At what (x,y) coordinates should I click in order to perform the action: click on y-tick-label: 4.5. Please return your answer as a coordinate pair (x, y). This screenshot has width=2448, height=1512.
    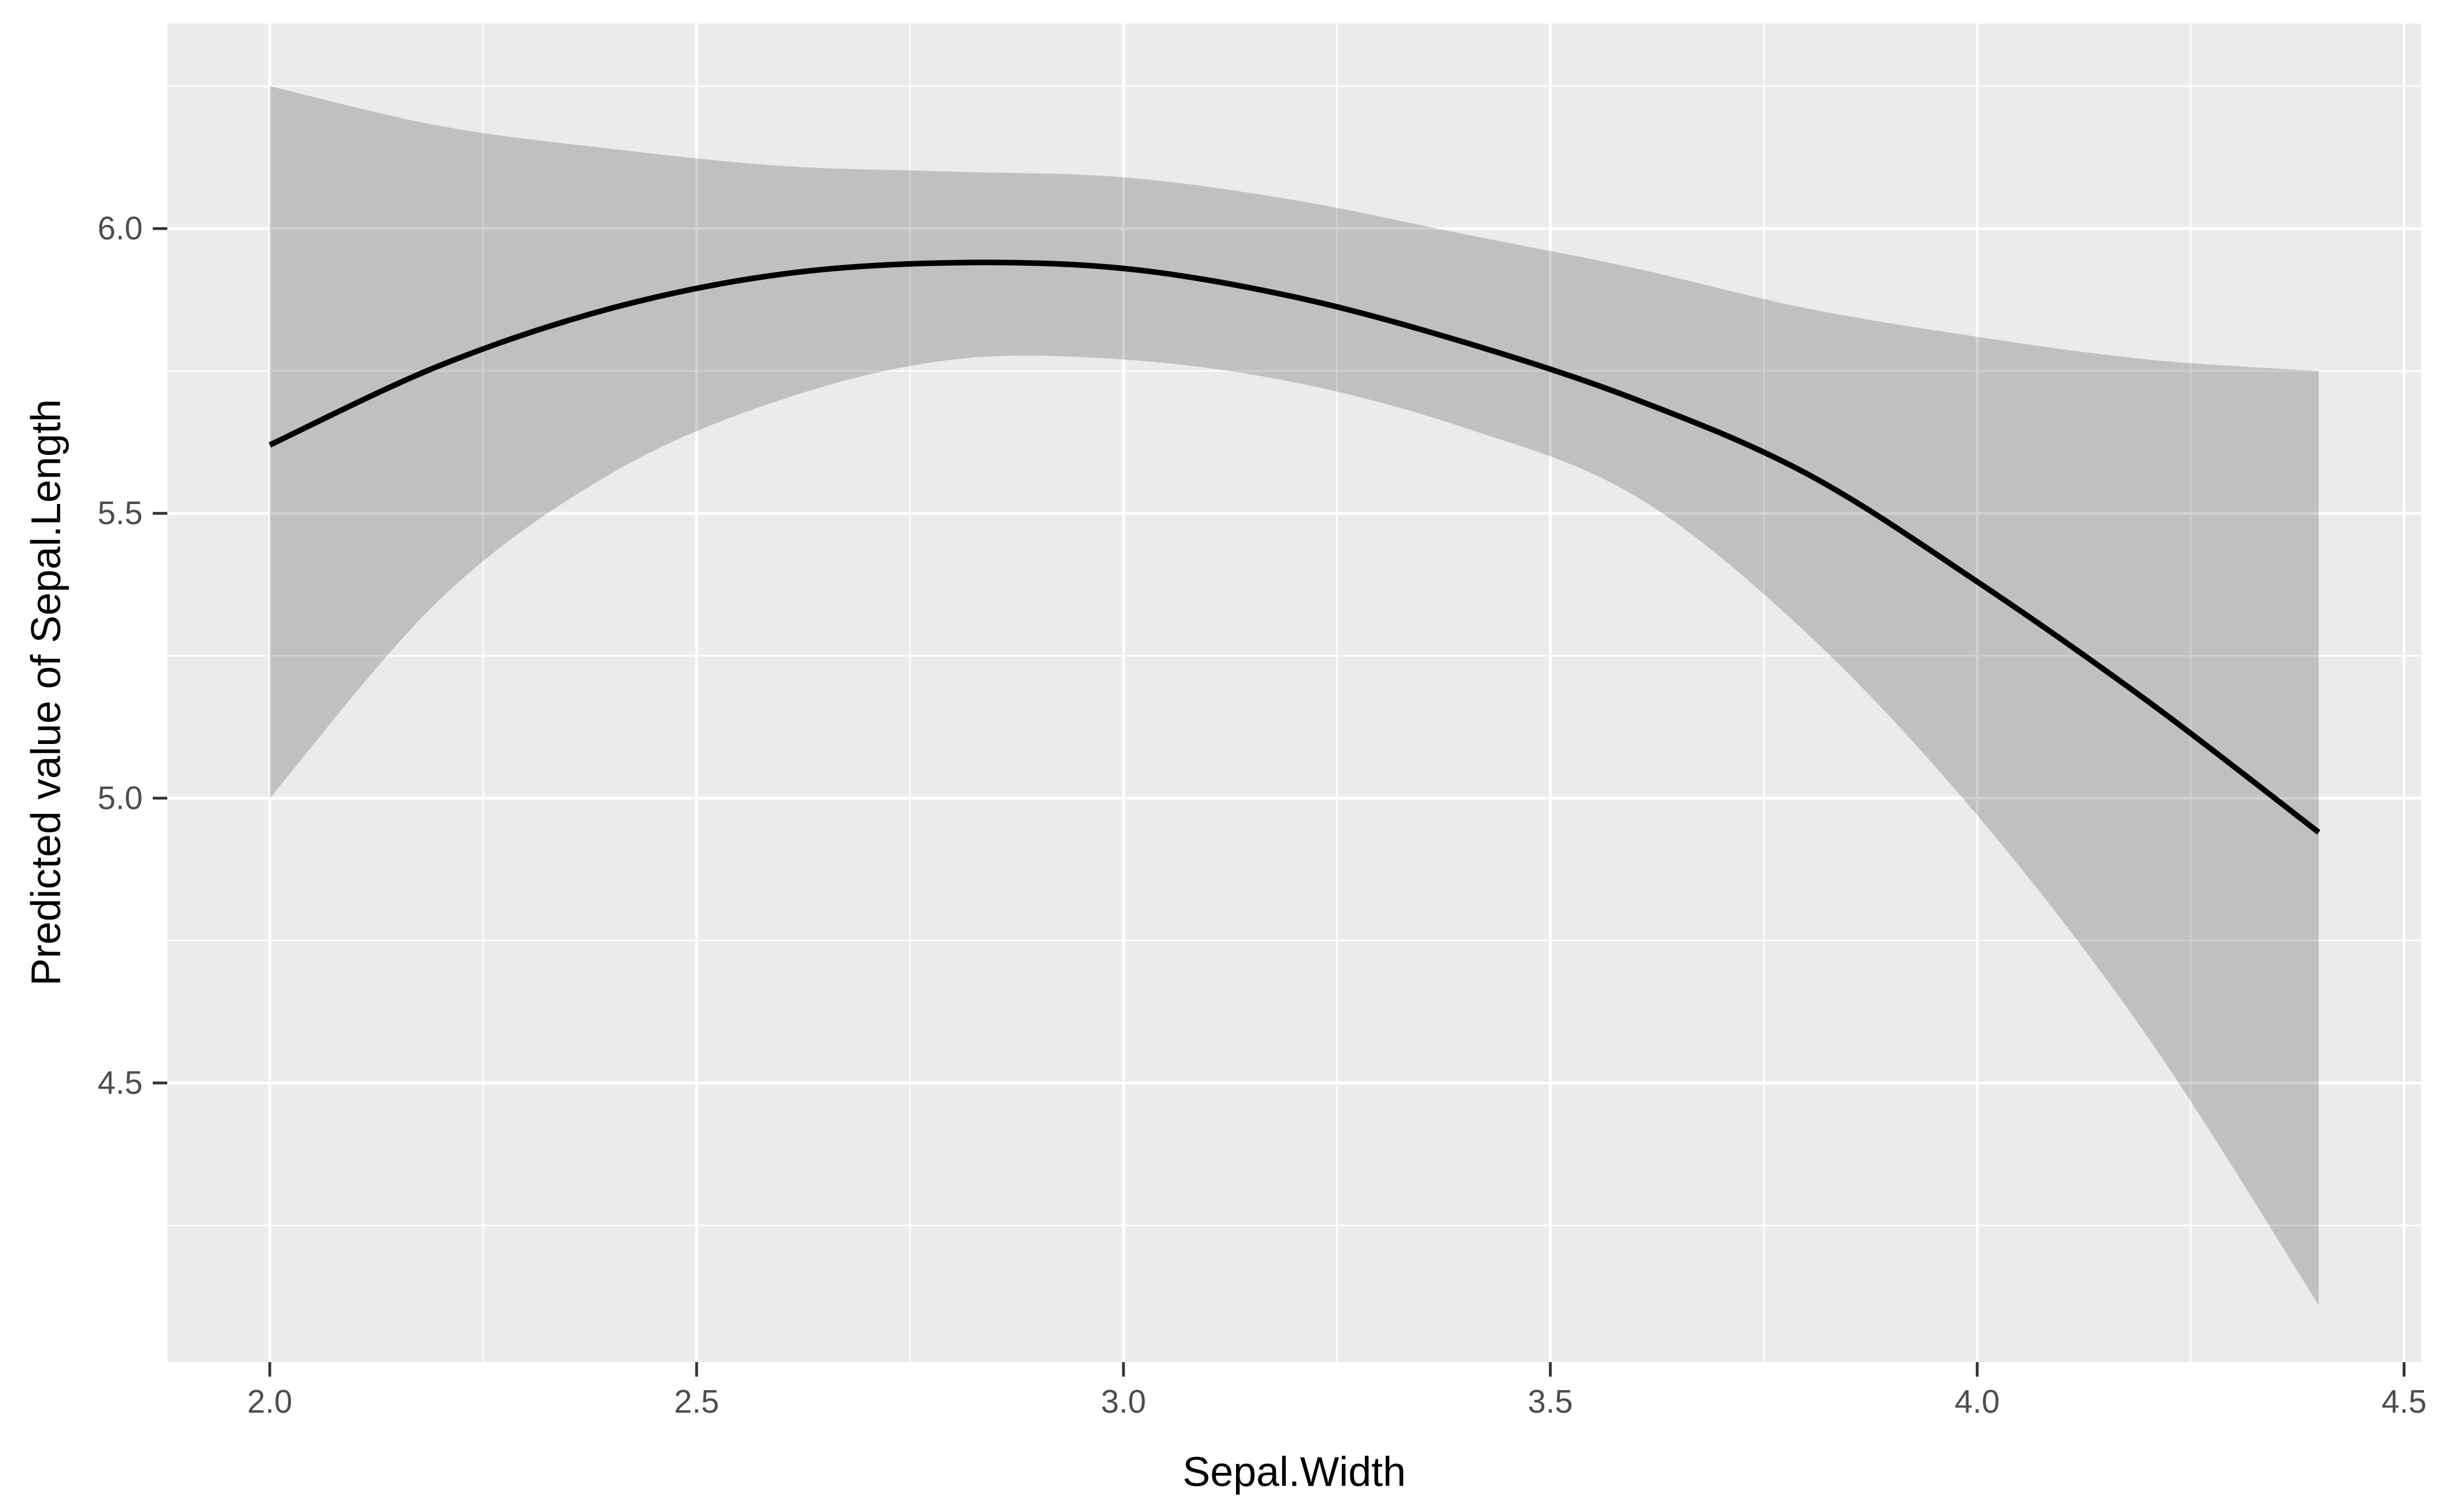
    Looking at the image, I should click on (120, 1083).